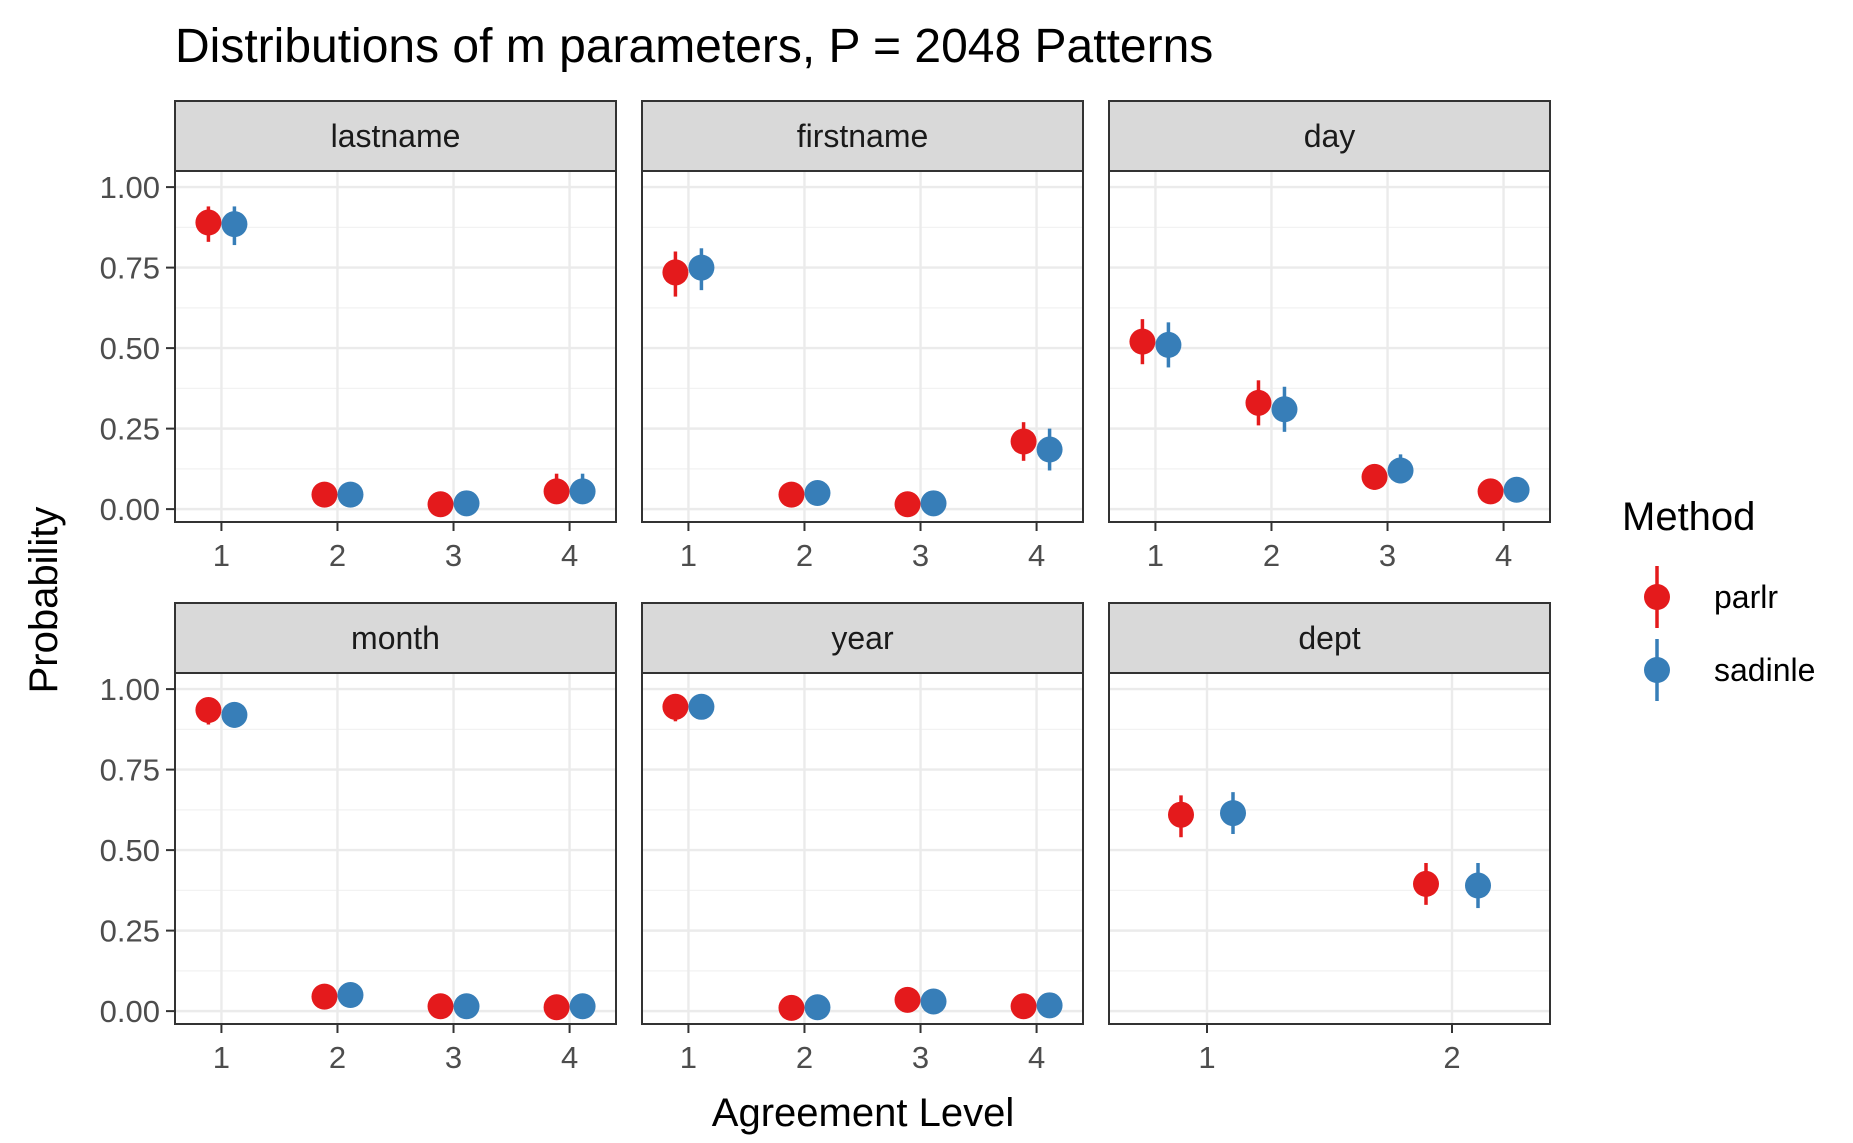  I want to click on panel-lastname: lastname 0.00 0.25 0.50 0.75 1.00 1 2 3 4, so click(358, 336).